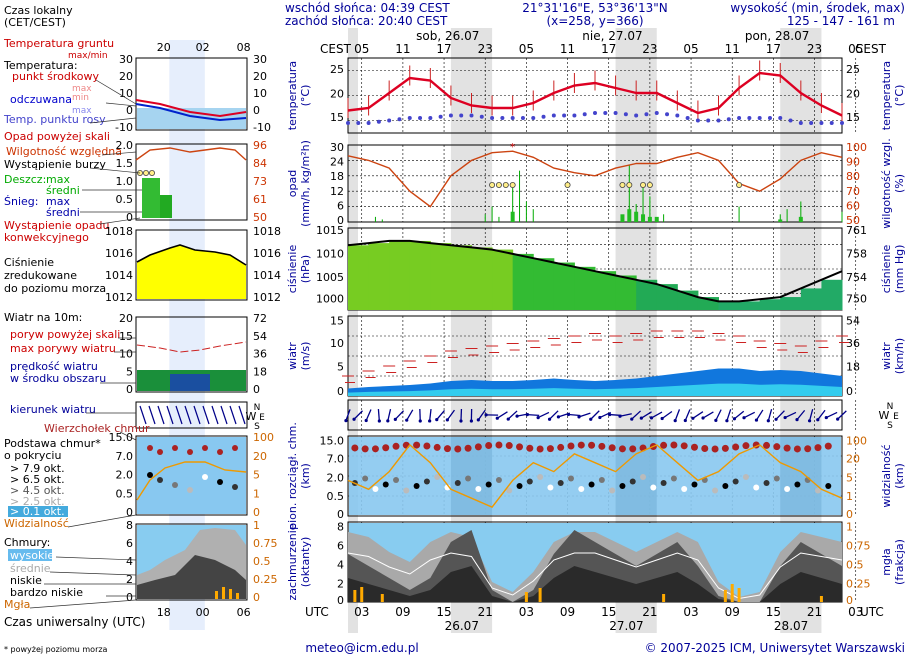  Describe the element at coordinates (337, 93) in the screenshot. I see `tick-left: 20` at that location.